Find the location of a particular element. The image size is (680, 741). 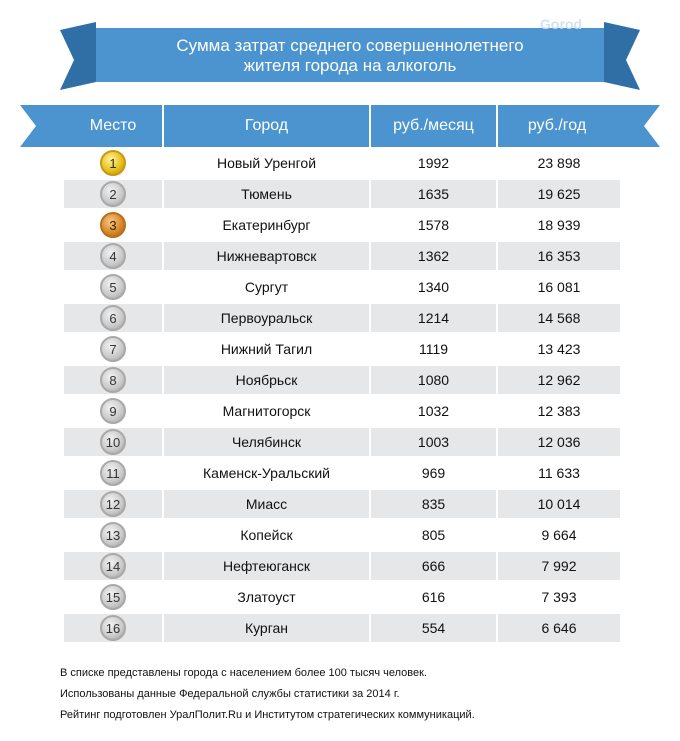

rank-cell: 8 is located at coordinates (113, 380).